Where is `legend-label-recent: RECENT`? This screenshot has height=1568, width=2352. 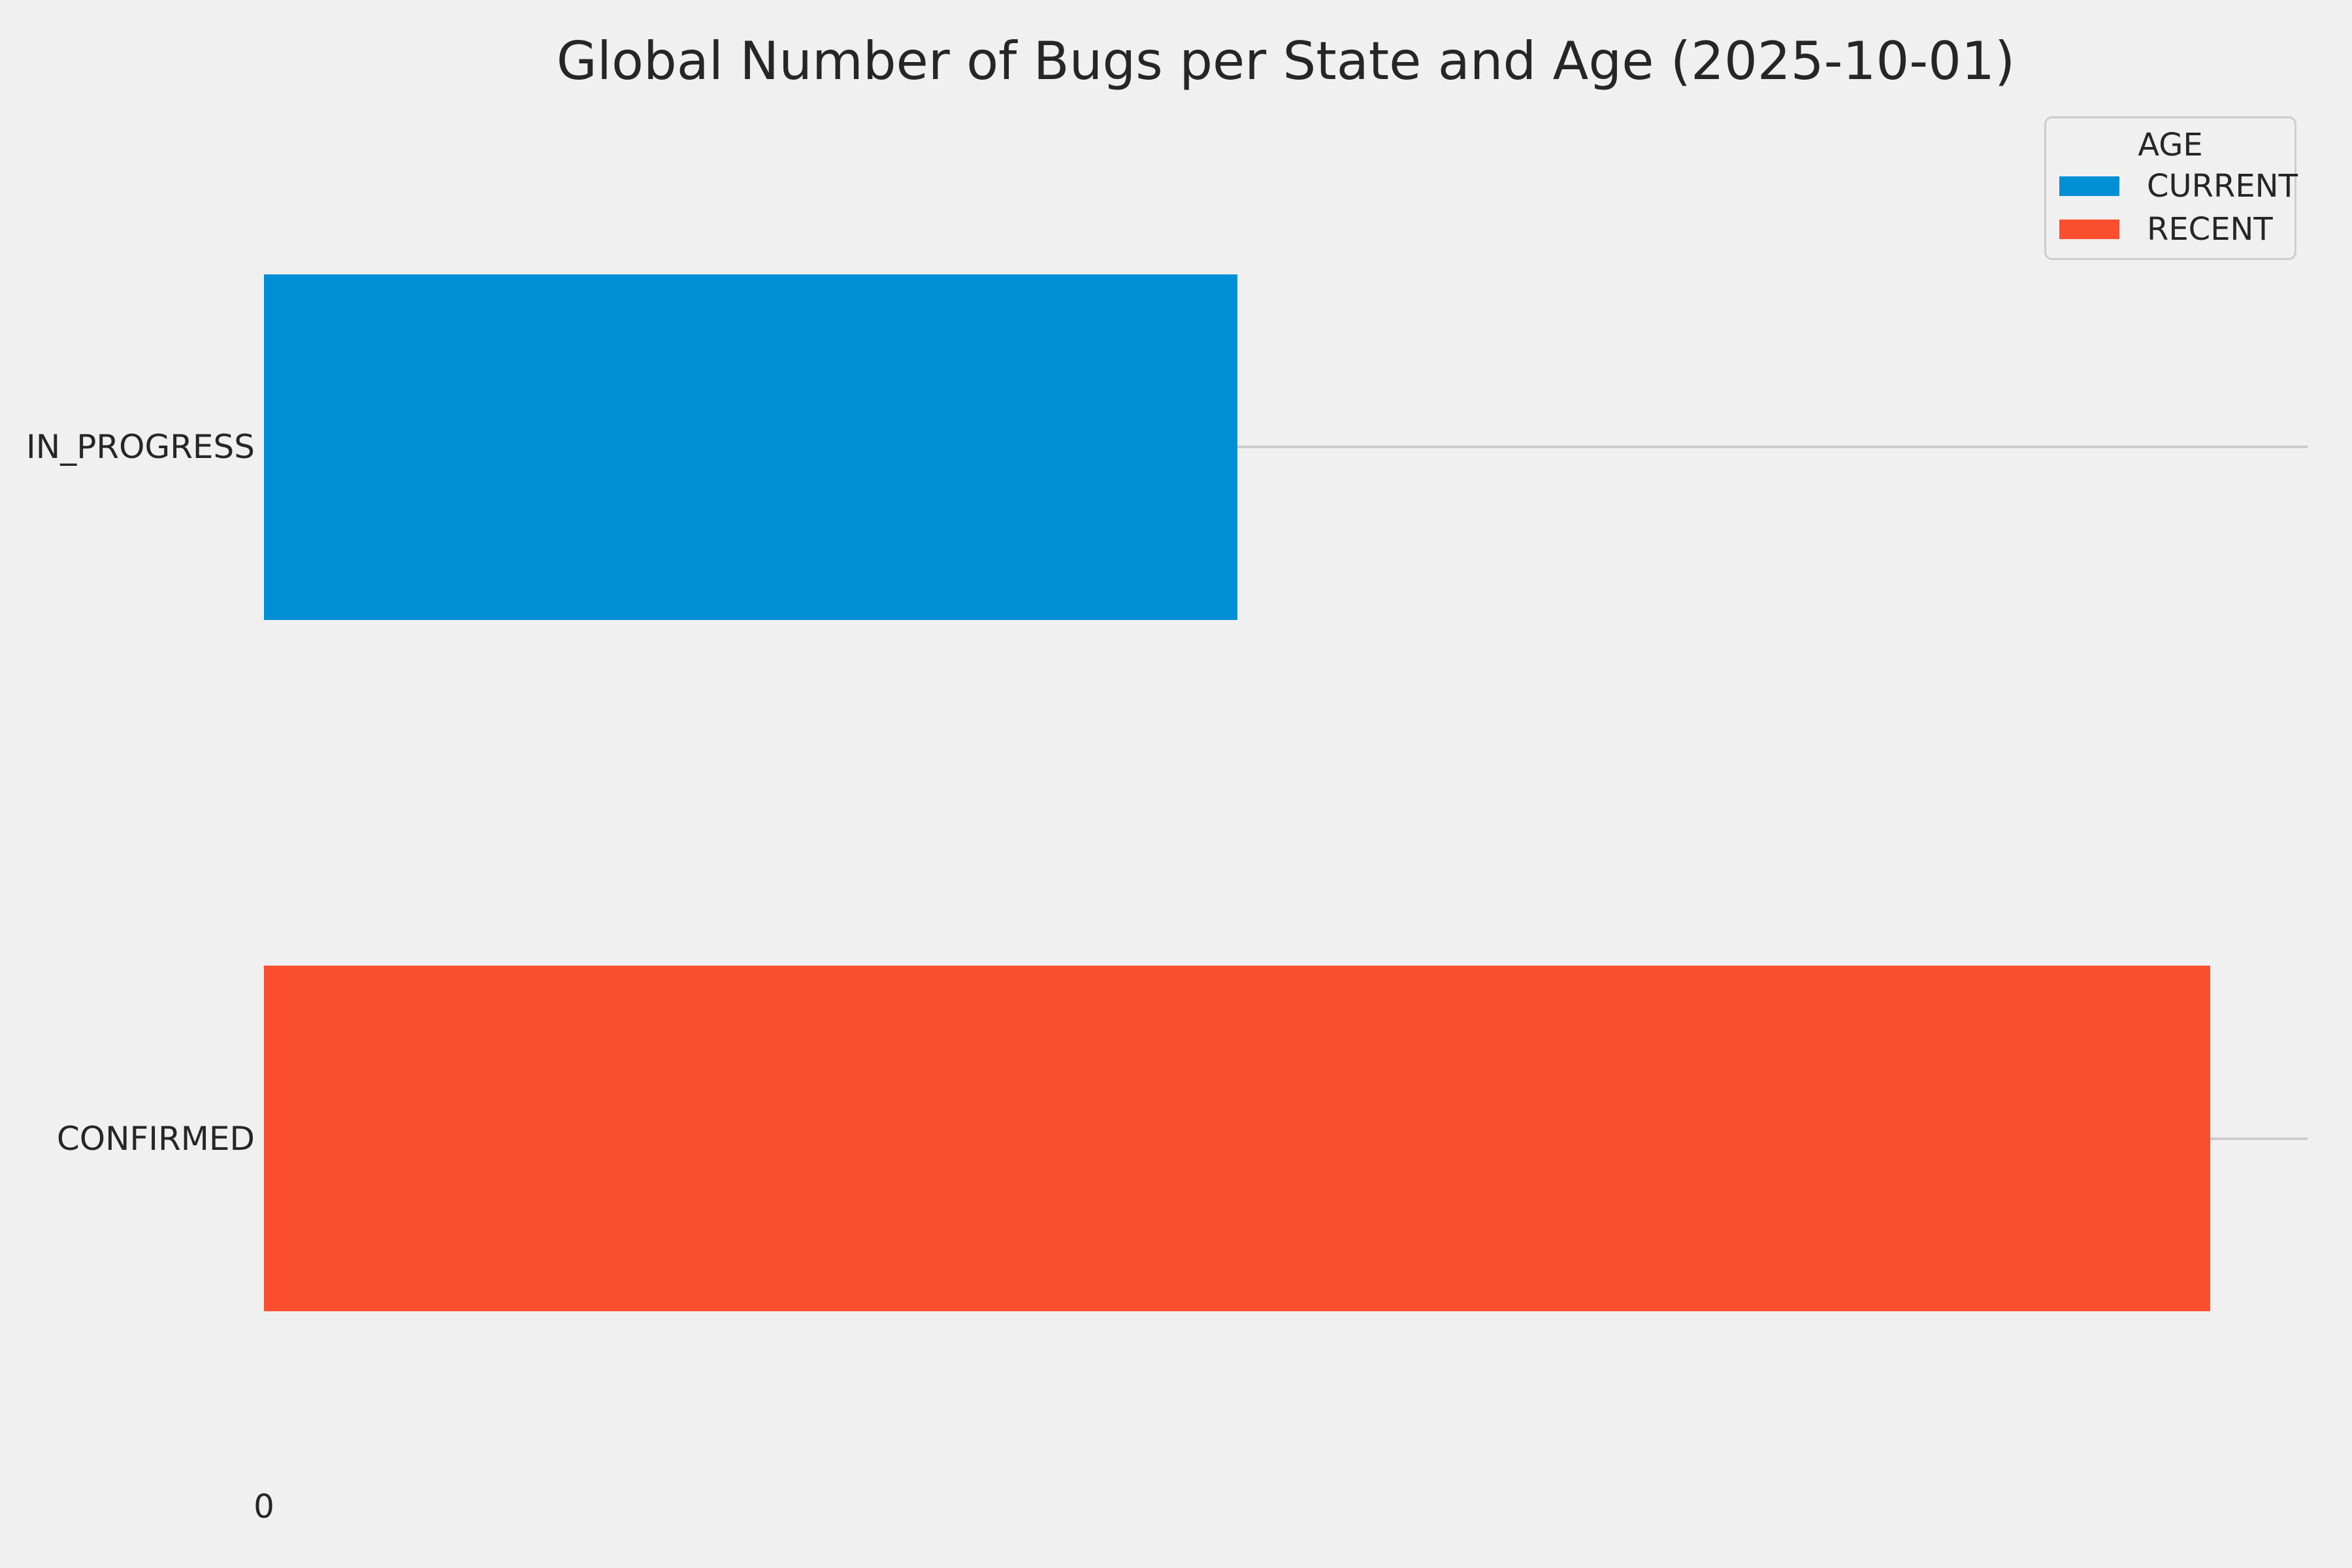
legend-label-recent: RECENT is located at coordinates (2210, 229).